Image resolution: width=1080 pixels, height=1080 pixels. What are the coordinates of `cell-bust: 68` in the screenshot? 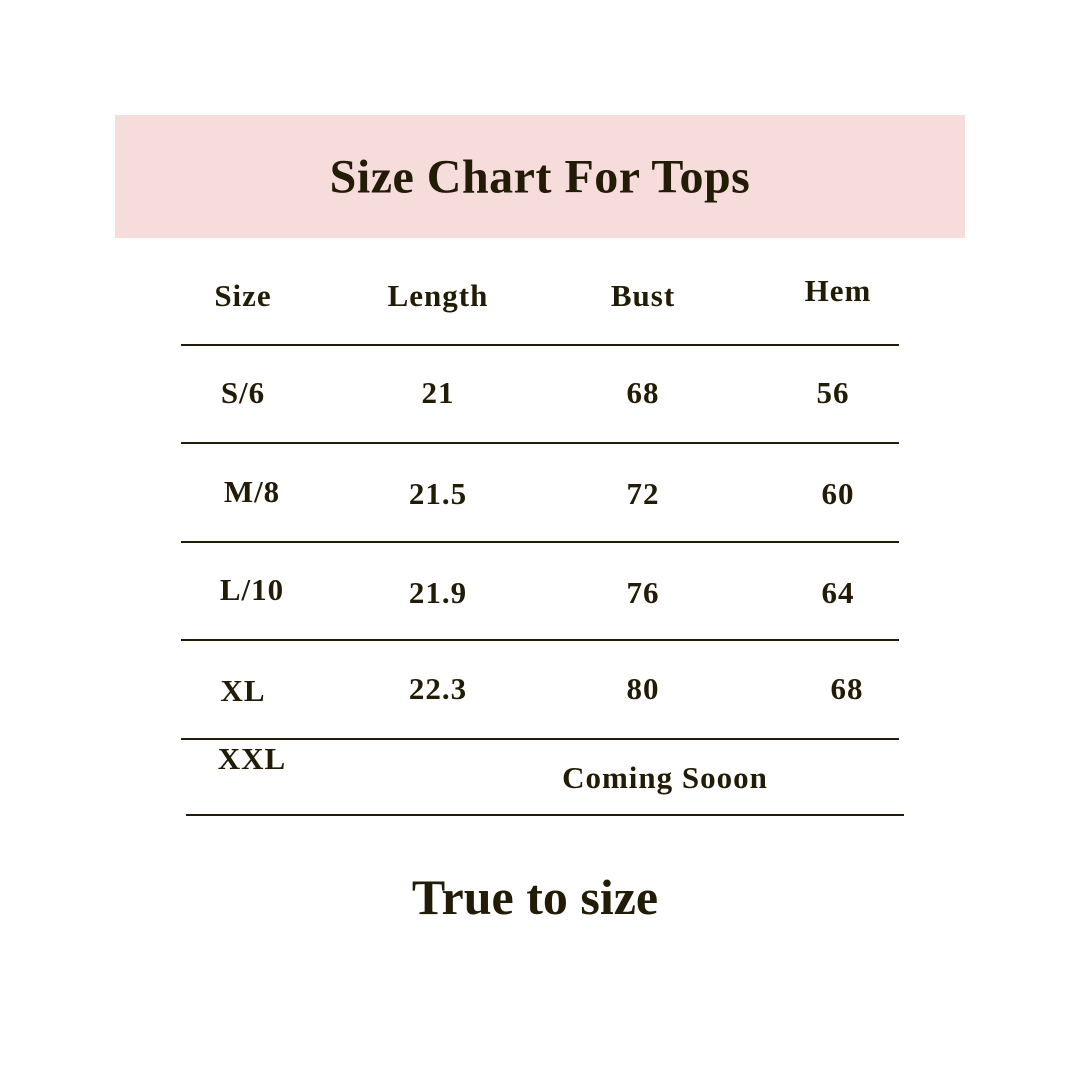 It's located at (643, 392).